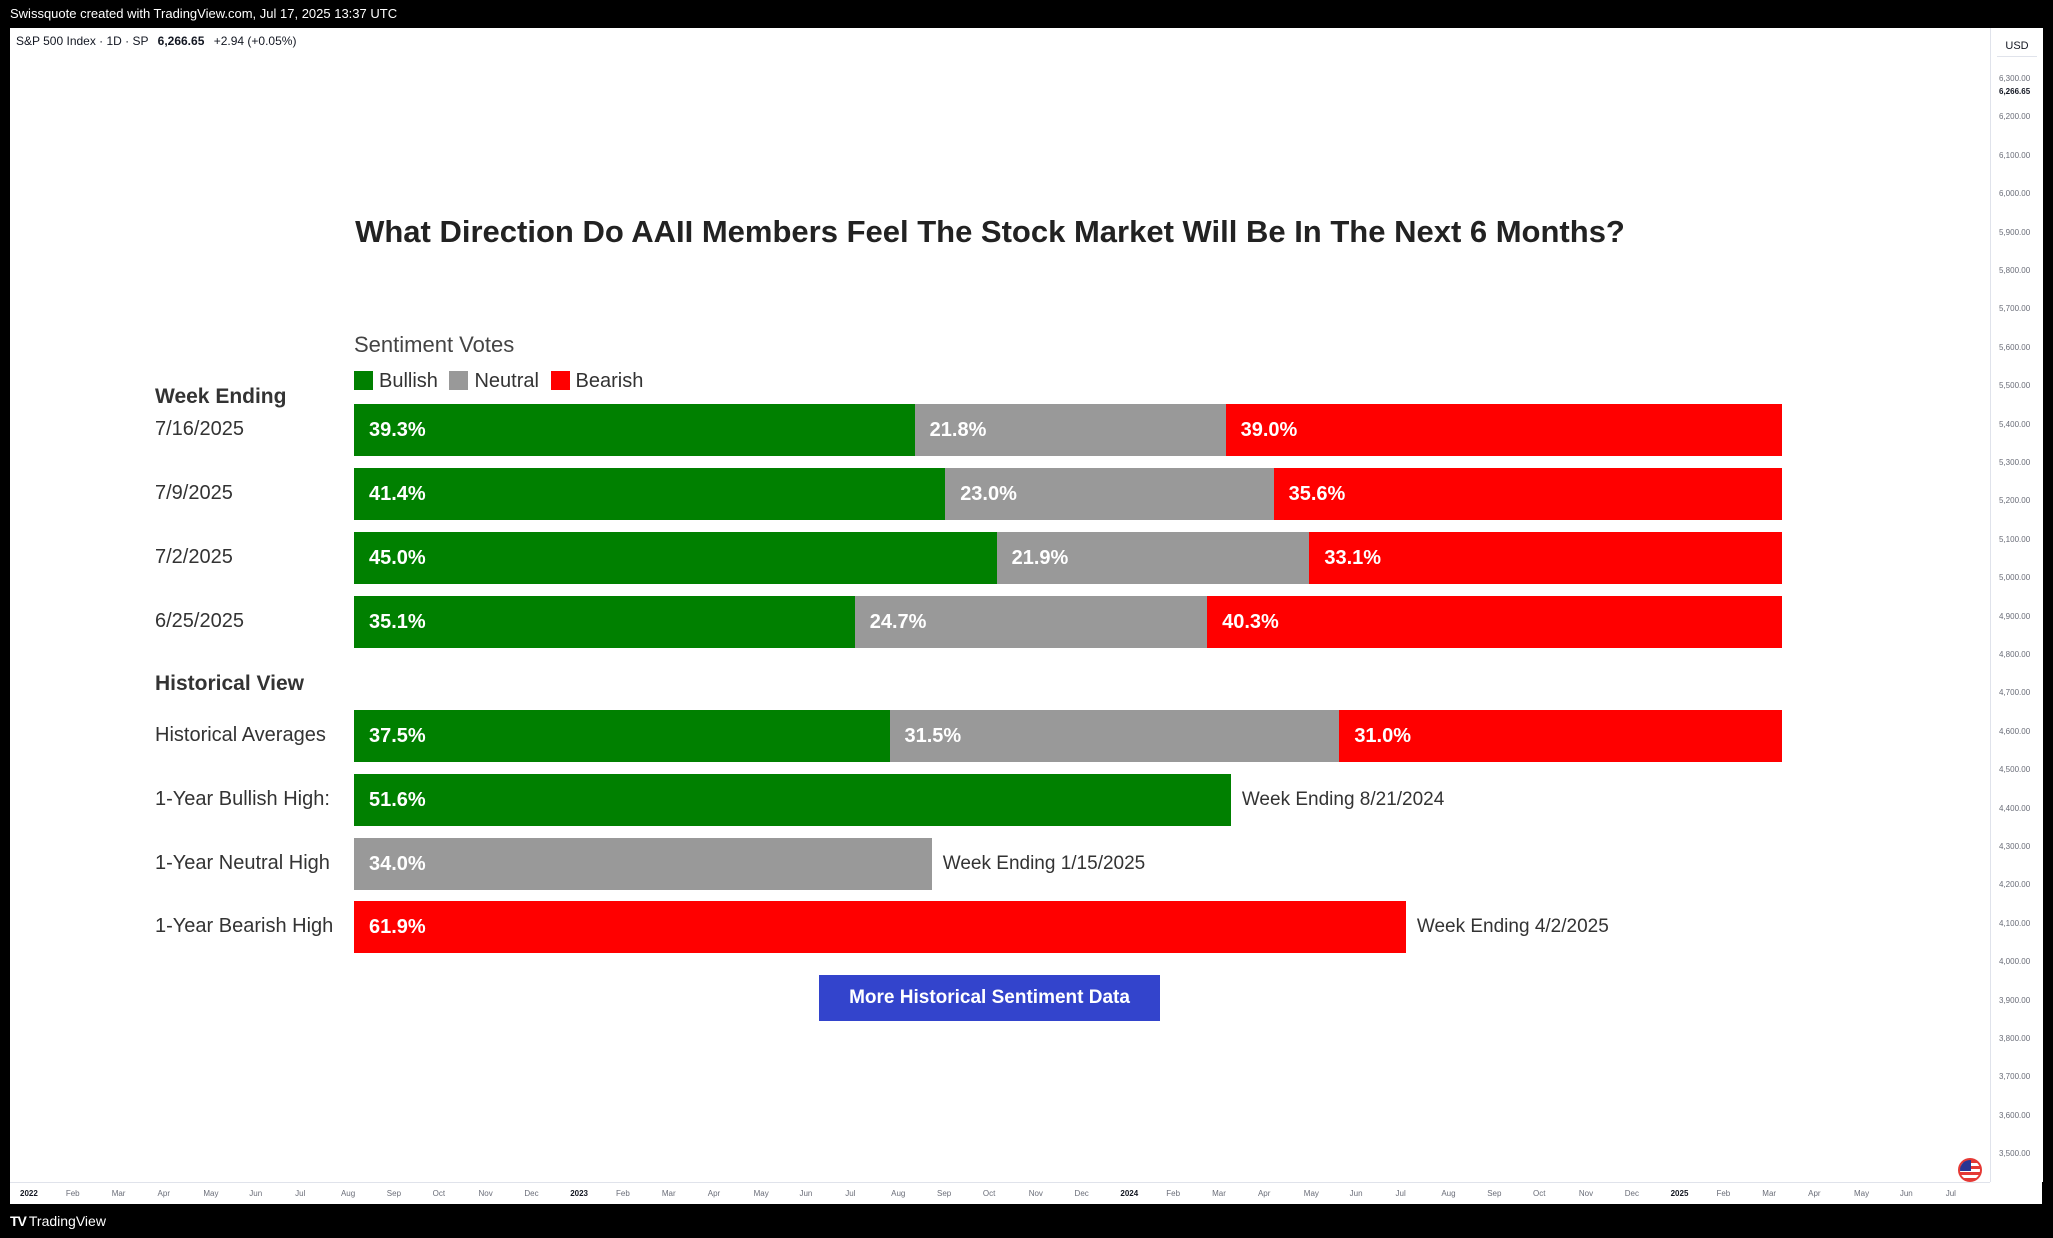 This screenshot has height=1238, width=2053. I want to click on us-flag-icon, so click(1970, 1170).